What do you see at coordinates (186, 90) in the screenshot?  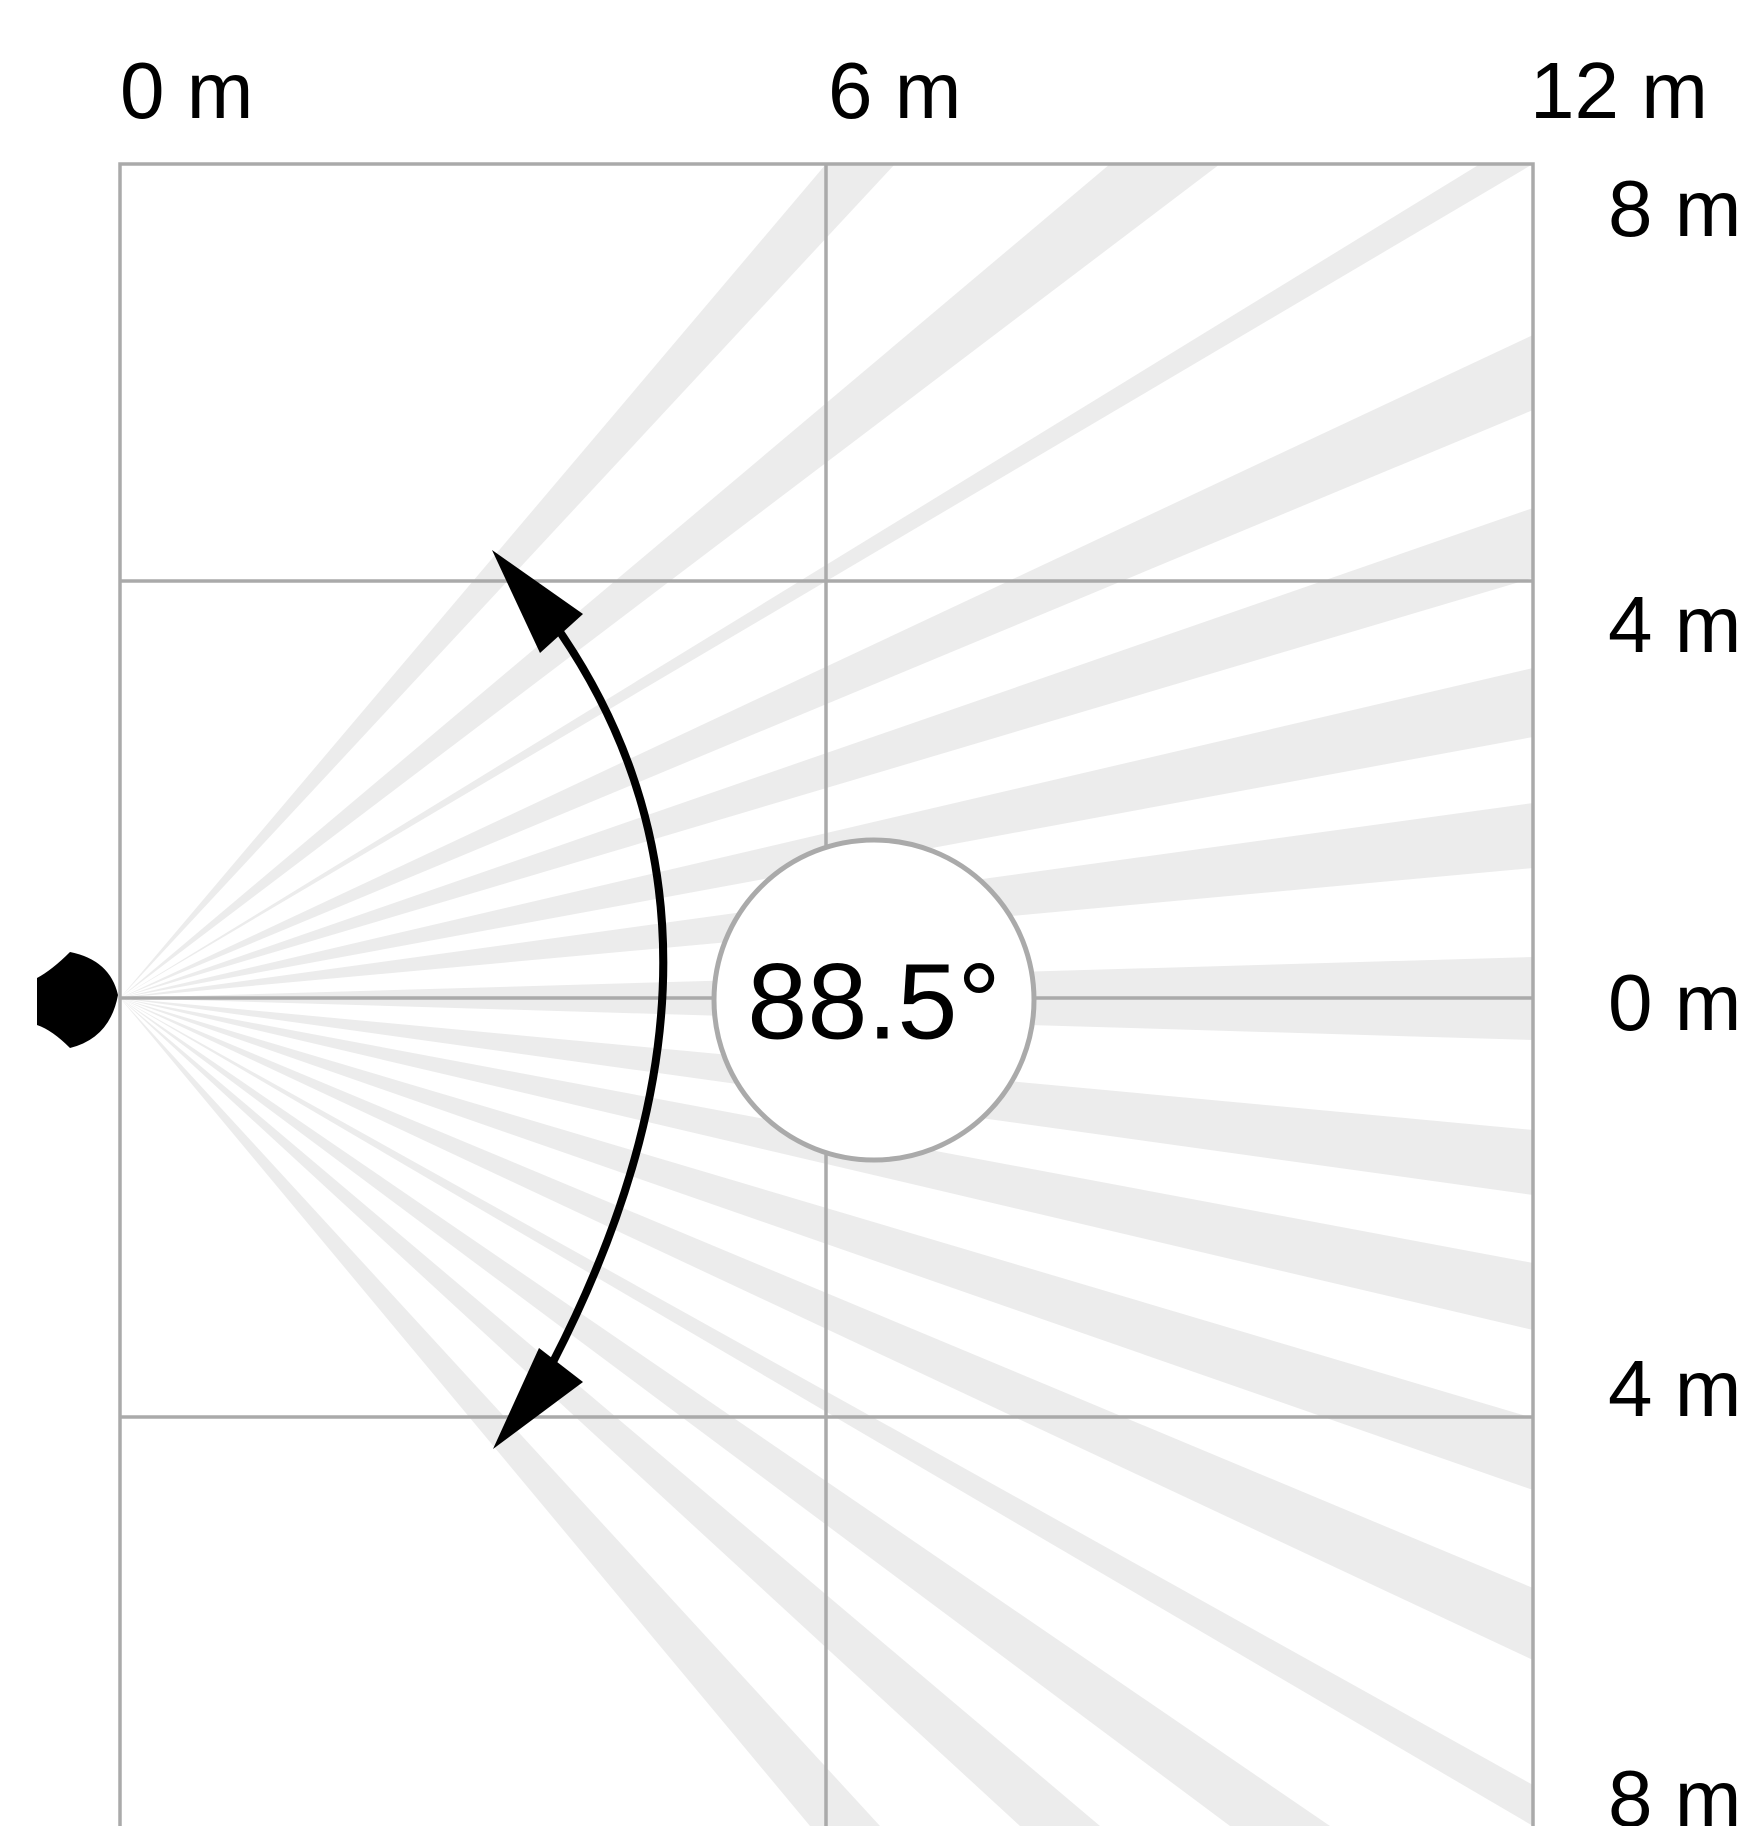 I see `x-label-0m: 0 m` at bounding box center [186, 90].